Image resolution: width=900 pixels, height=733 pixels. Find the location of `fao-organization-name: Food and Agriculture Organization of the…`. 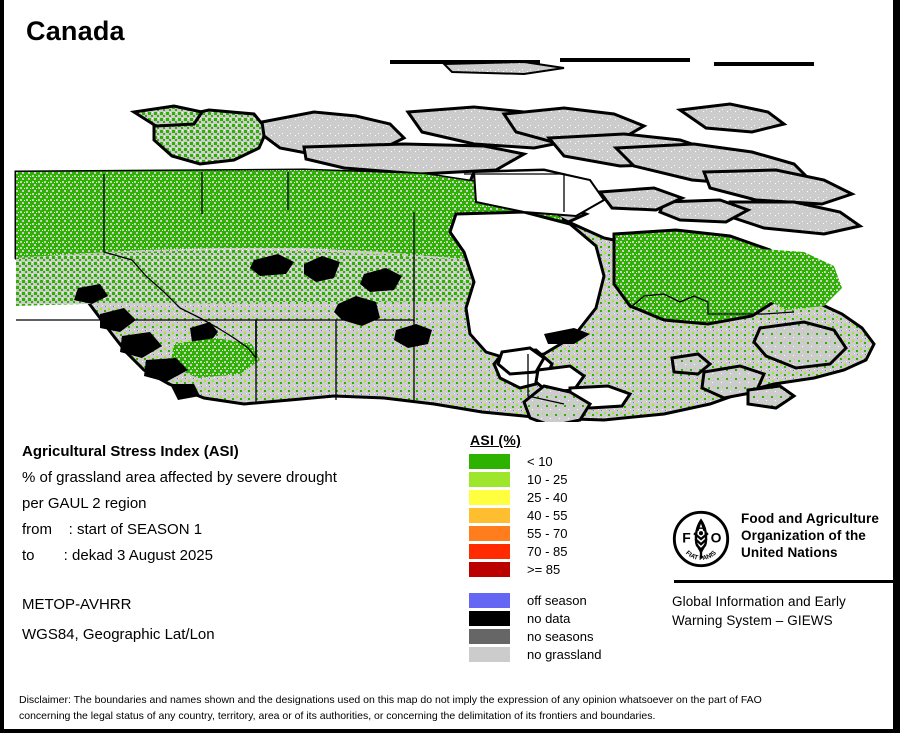

fao-organization-name: Food and Agriculture Organization of the… is located at coordinates (810, 535).